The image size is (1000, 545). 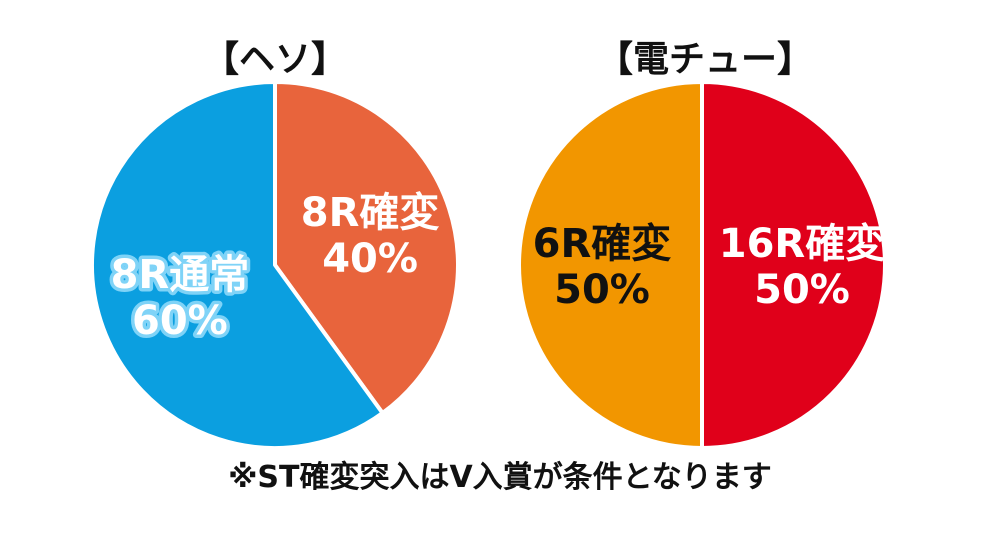 What do you see at coordinates (500, 477) in the screenshot?
I see `footnote: ※ST確変突入はV入賞が条件となります` at bounding box center [500, 477].